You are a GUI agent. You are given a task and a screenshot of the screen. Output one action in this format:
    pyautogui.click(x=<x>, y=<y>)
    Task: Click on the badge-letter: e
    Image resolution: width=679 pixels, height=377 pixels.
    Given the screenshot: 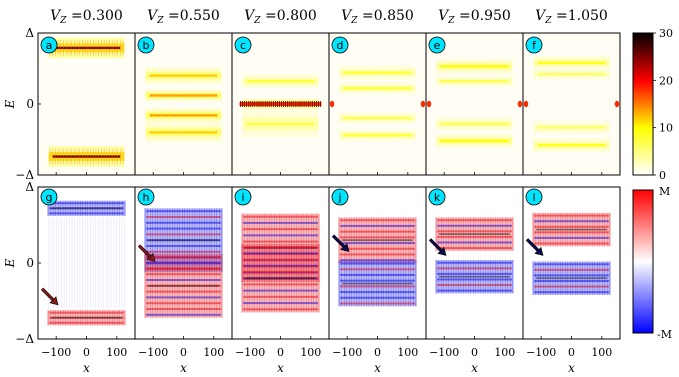 What is the action you would take?
    pyautogui.click(x=437, y=45)
    